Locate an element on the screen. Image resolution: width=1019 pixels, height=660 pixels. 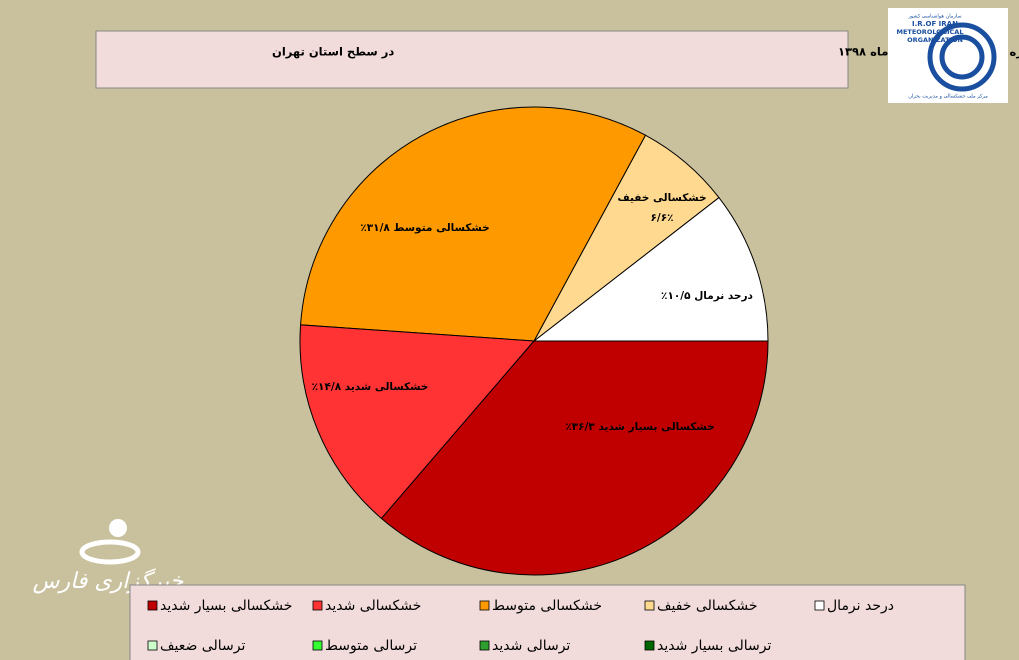
slice-value: ۱۴/۸٪ is located at coordinates (327, 387).